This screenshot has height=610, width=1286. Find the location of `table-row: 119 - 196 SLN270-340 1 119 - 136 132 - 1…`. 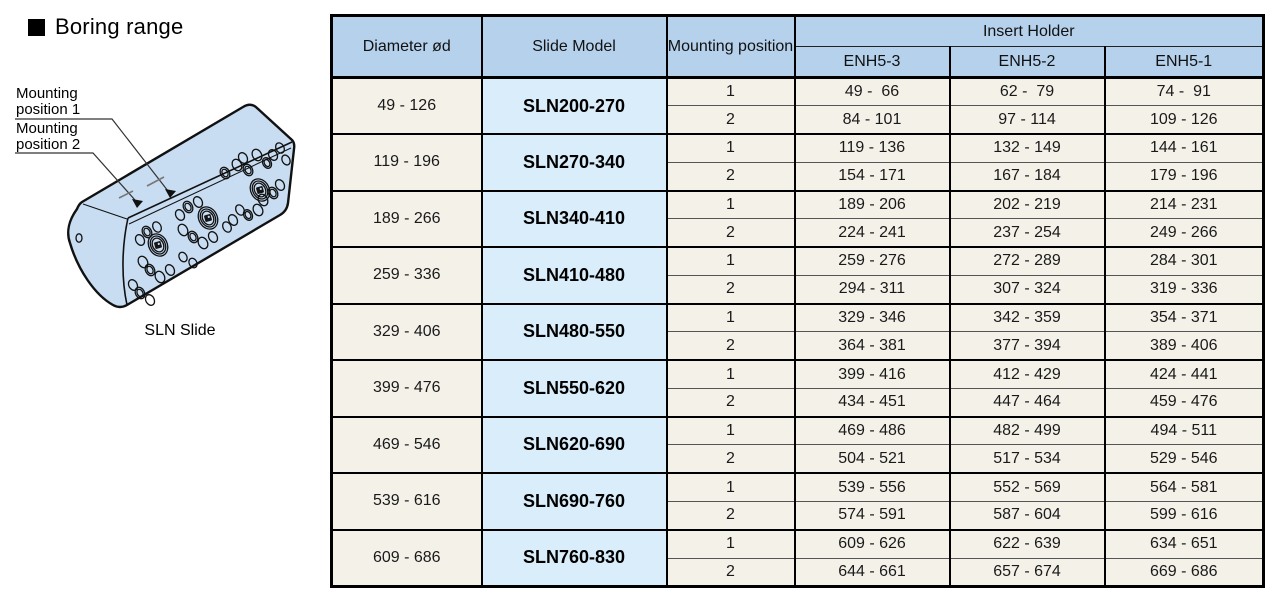

table-row: 119 - 196 SLN270-340 1 119 - 136 132 - 1… is located at coordinates (797, 163).